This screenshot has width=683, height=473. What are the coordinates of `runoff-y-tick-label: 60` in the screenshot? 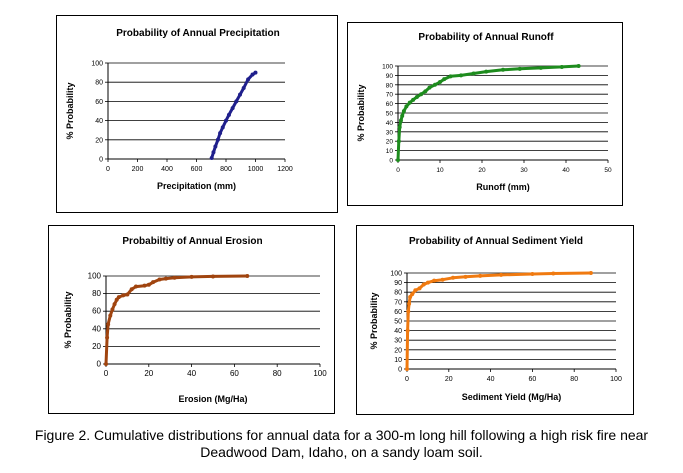 It's located at (390, 104).